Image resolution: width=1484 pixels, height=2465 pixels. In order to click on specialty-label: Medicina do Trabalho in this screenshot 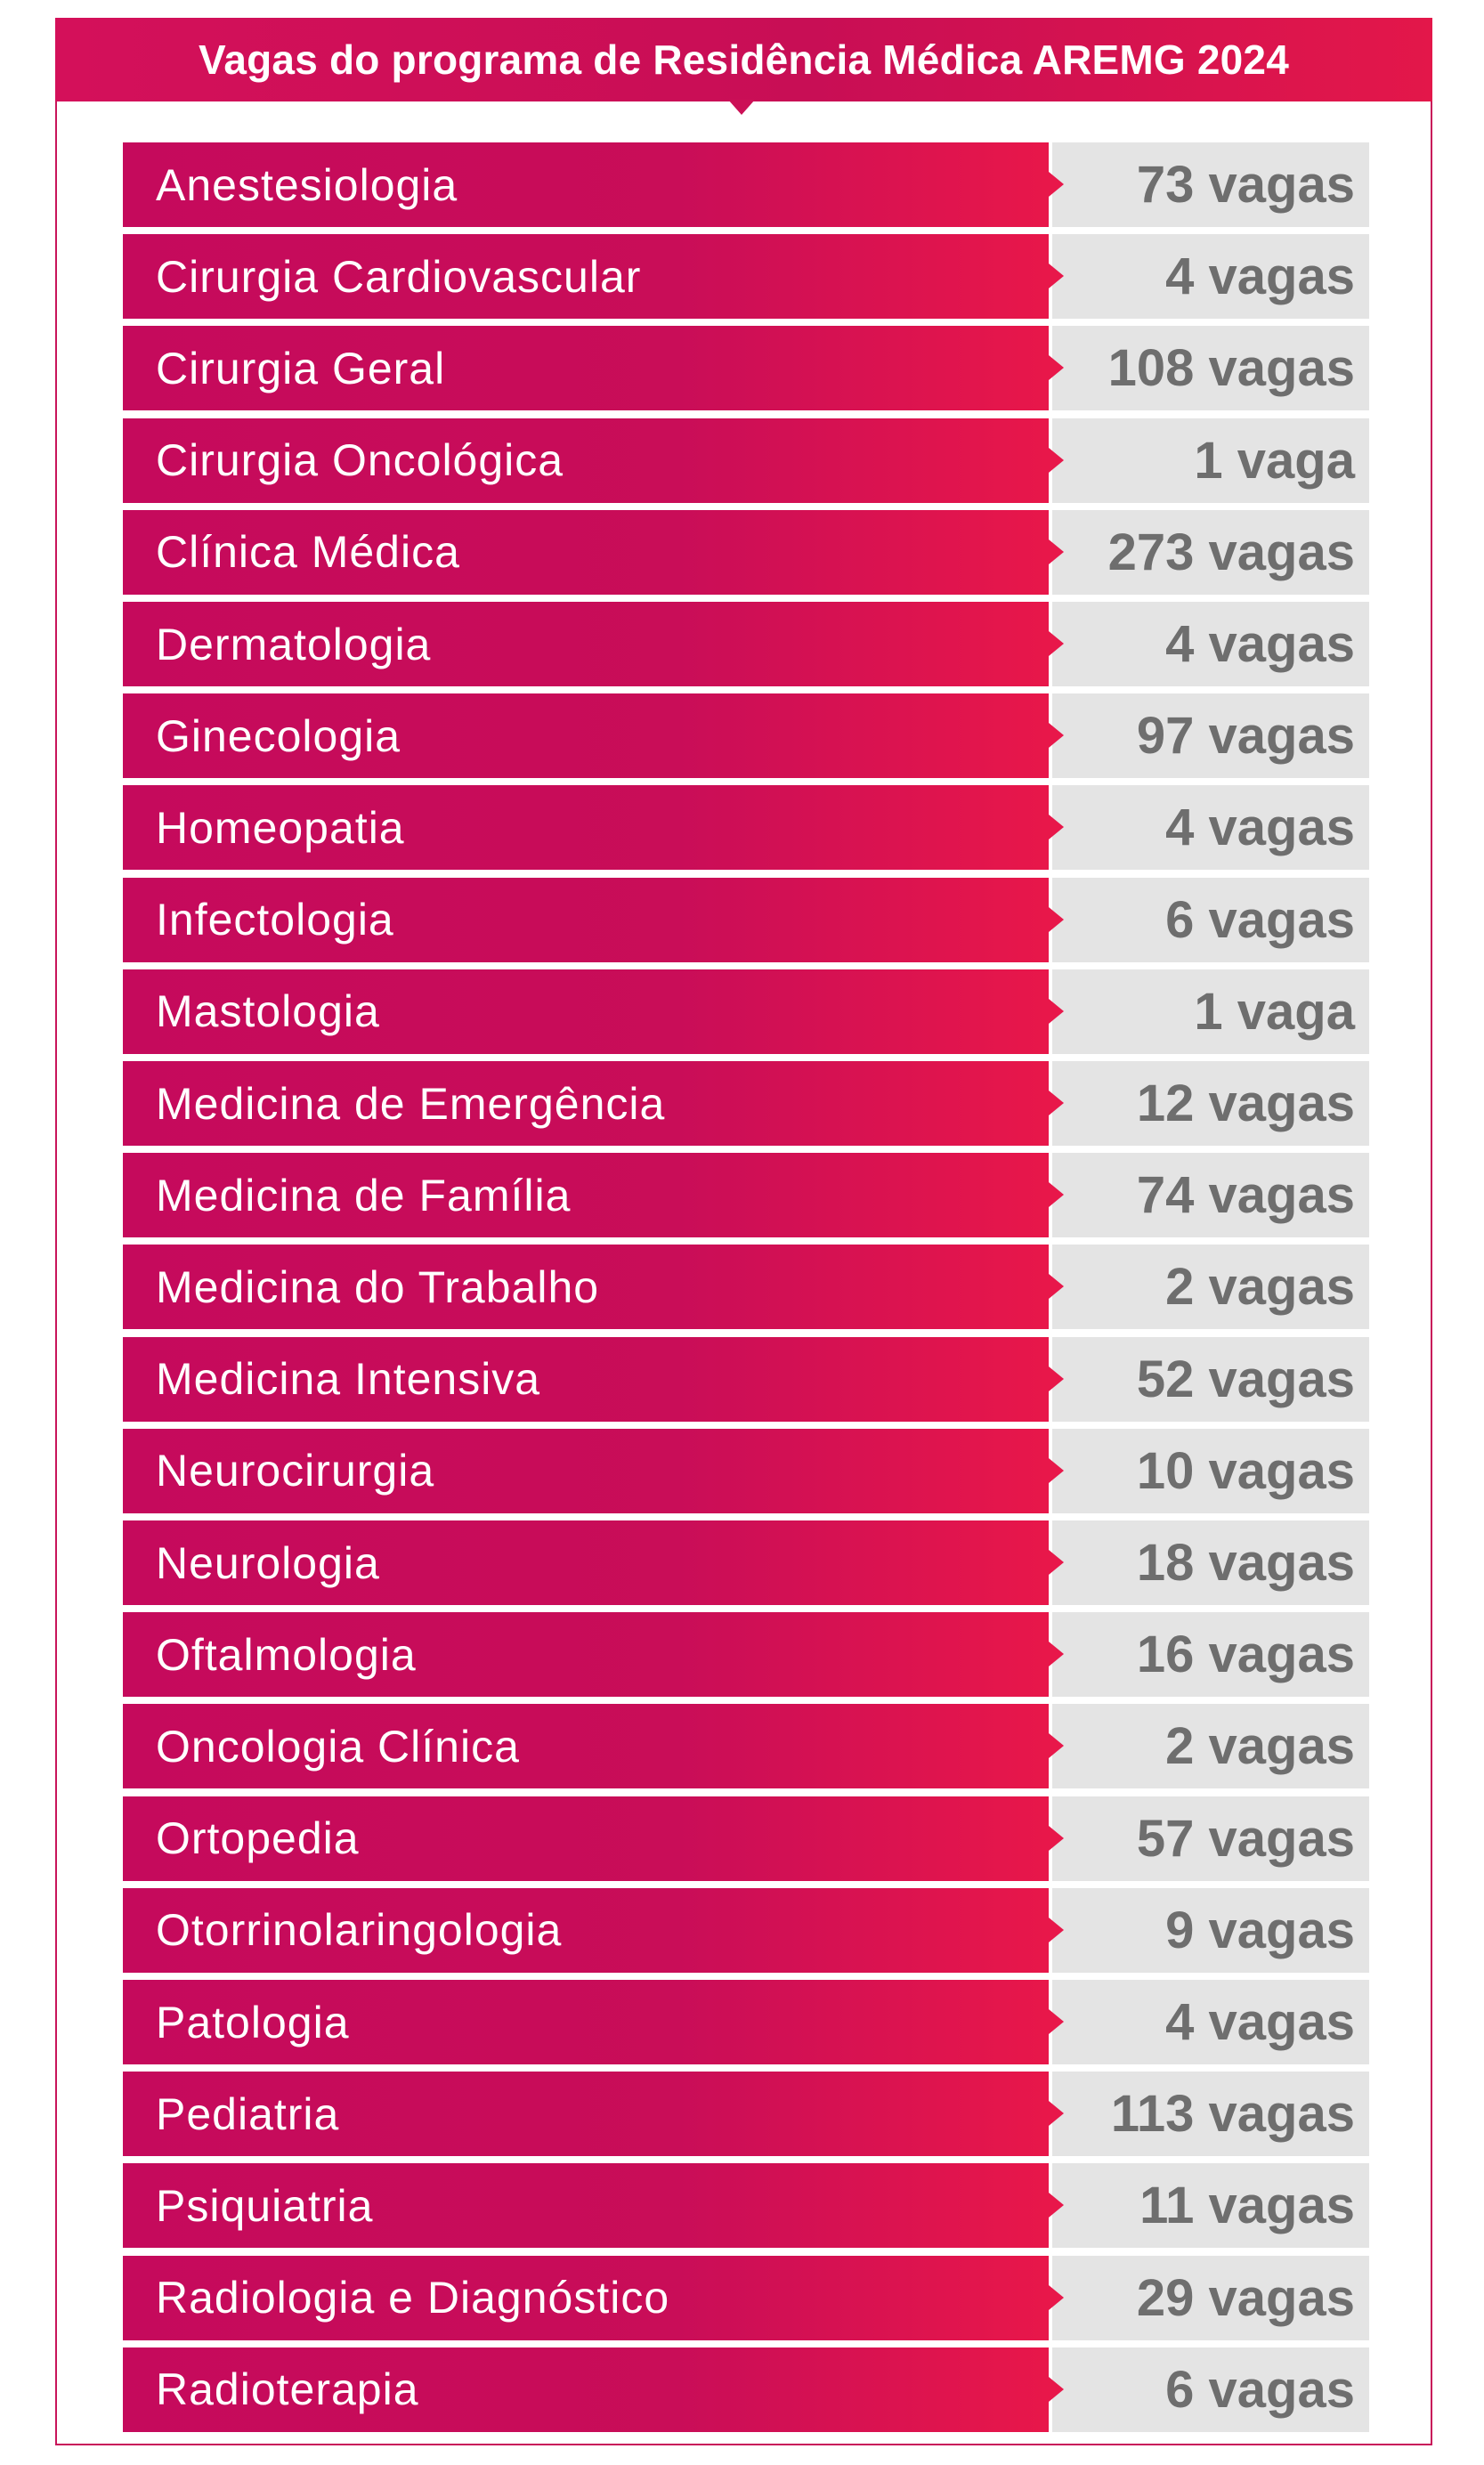, I will do `click(378, 1286)`.